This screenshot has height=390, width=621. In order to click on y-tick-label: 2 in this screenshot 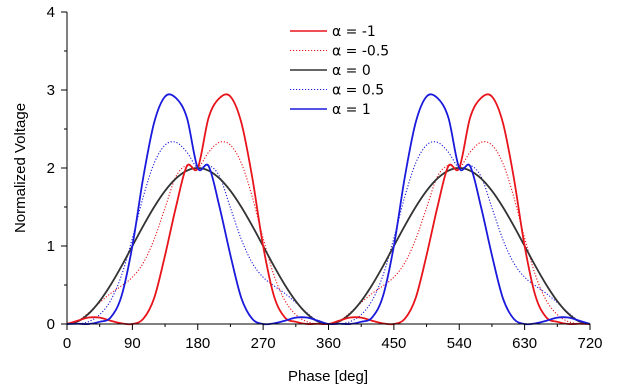, I will do `click(51, 168)`.